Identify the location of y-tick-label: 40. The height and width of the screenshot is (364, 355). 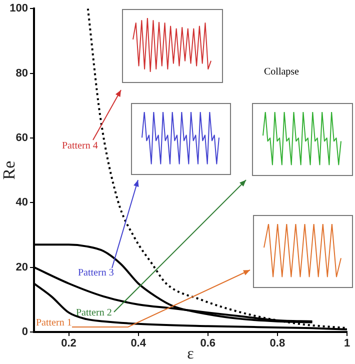
(22, 202).